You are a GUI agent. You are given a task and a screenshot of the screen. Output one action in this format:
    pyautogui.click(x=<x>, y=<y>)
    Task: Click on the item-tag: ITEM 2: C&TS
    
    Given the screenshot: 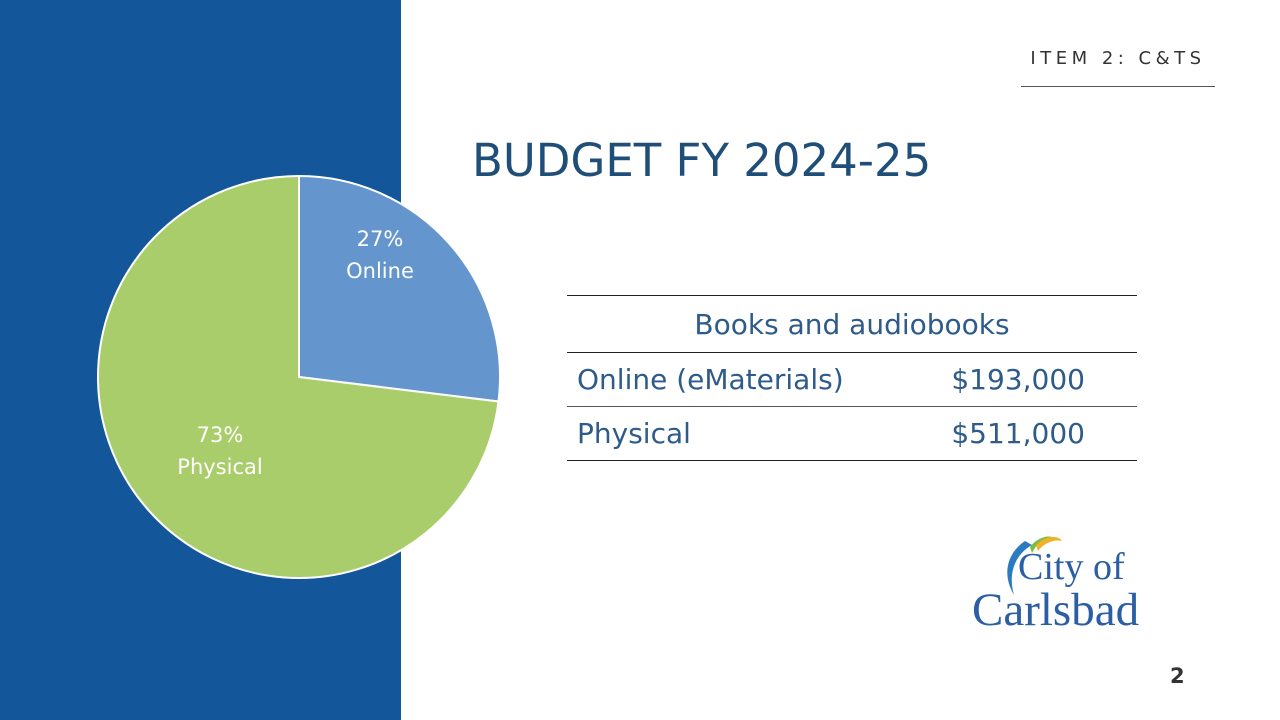 What is the action you would take?
    pyautogui.click(x=1118, y=58)
    